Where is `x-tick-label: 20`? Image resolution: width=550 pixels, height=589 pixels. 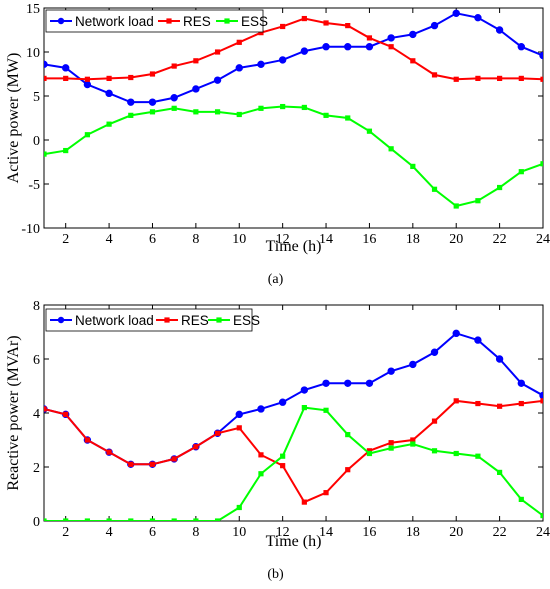
x-tick-label: 20 is located at coordinates (456, 532).